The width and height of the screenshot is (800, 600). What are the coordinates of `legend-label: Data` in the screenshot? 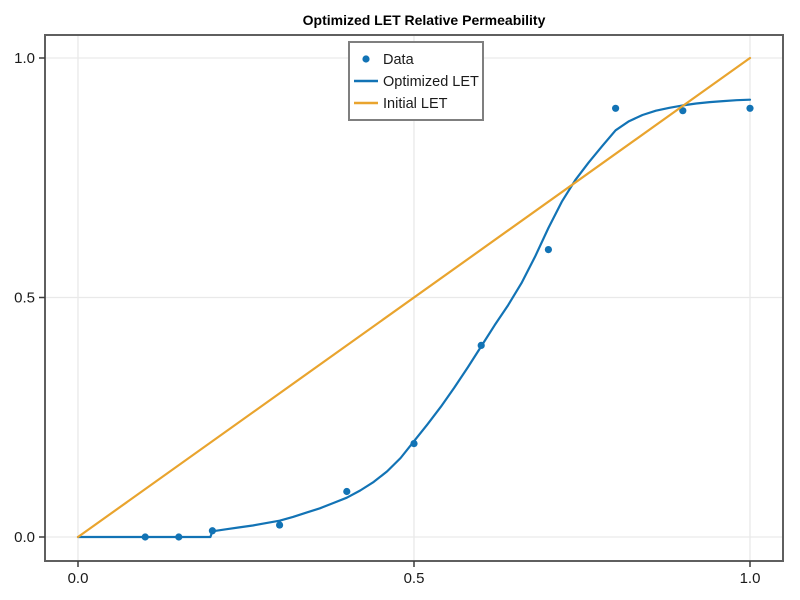 It's located at (399, 60).